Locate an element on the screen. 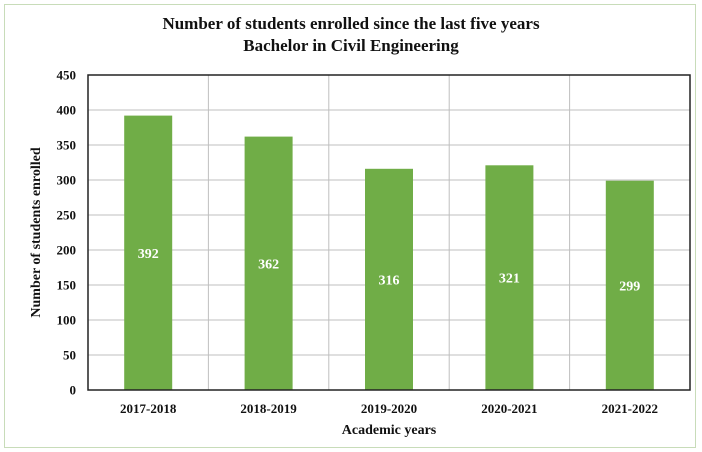  bar-value-label: 316 is located at coordinates (389, 280).